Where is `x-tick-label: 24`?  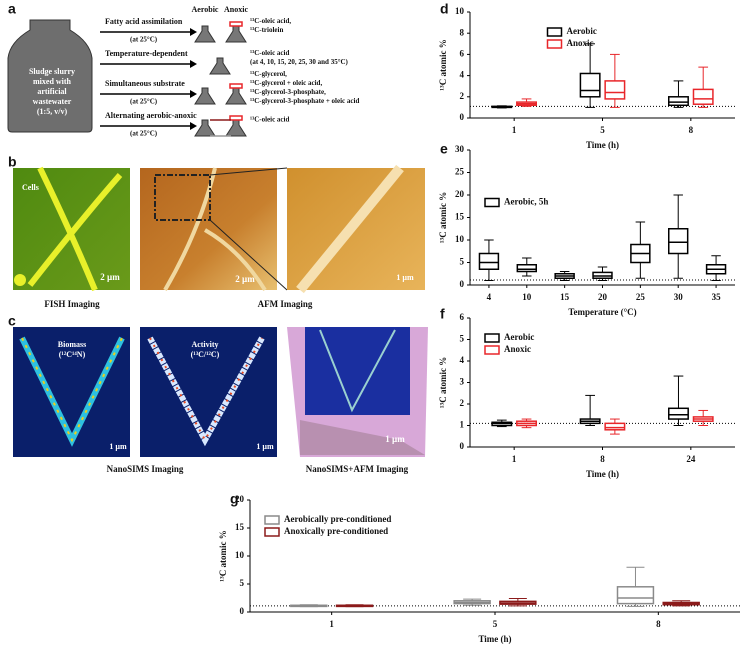
x-tick-label: 24 is located at coordinates (691, 459).